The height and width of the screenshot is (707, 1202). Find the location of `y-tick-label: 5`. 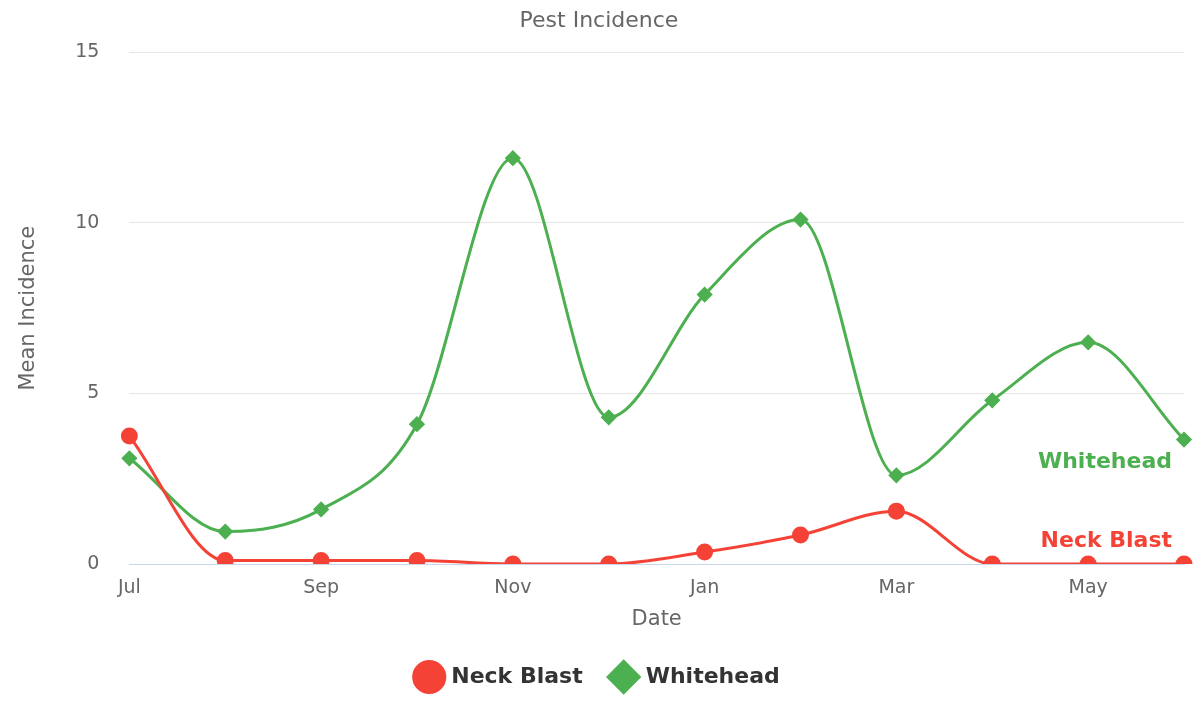

y-tick-label: 5 is located at coordinates (93, 391).